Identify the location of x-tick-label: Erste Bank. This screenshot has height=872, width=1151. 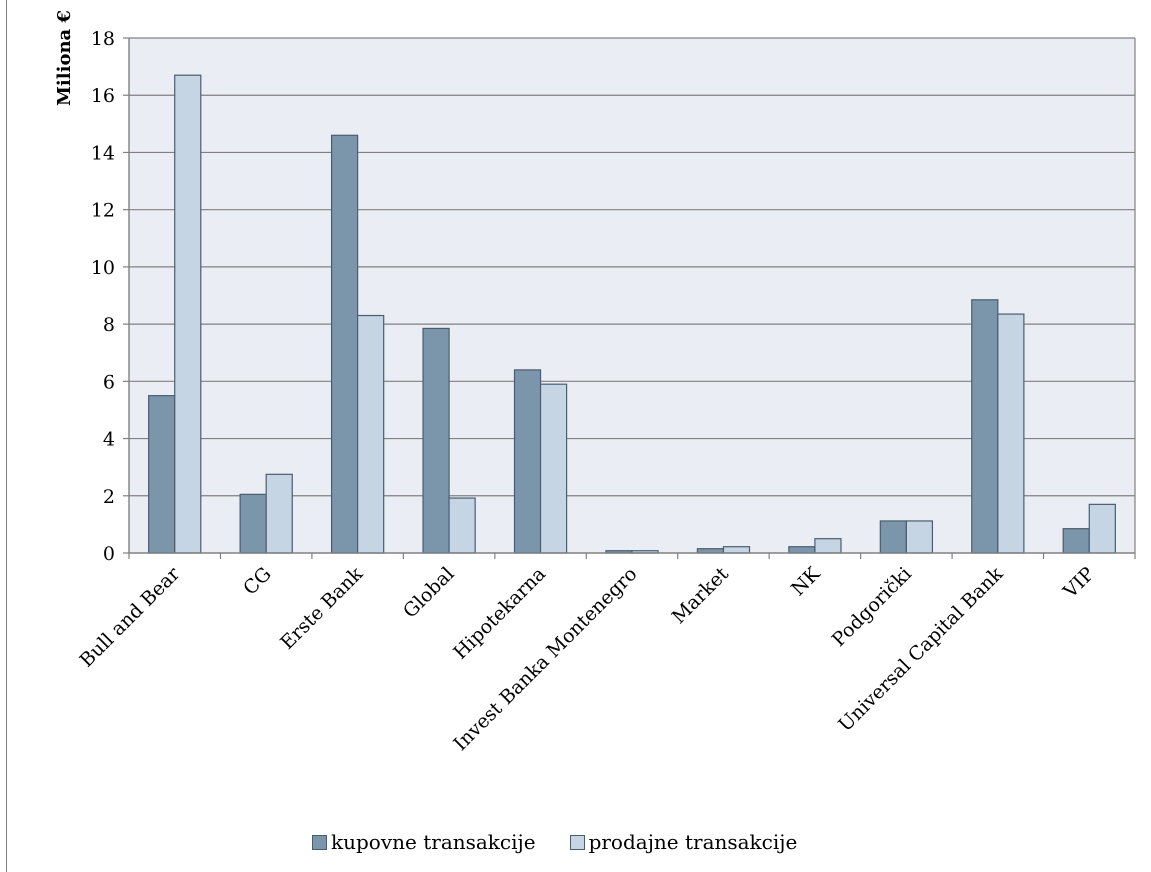
(321, 608).